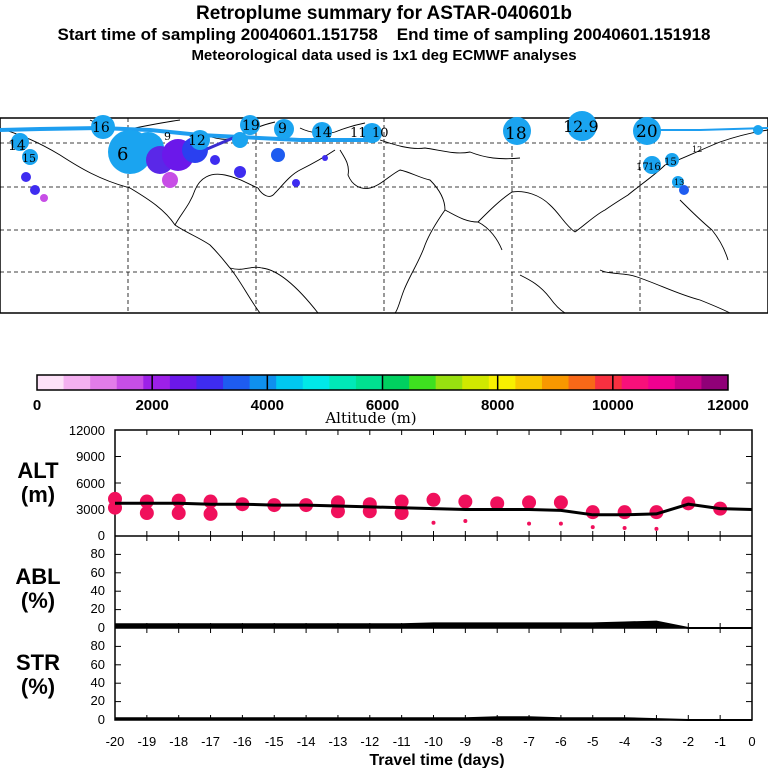  Describe the element at coordinates (274, 741) in the screenshot. I see `x-ticklabel: -15` at that location.